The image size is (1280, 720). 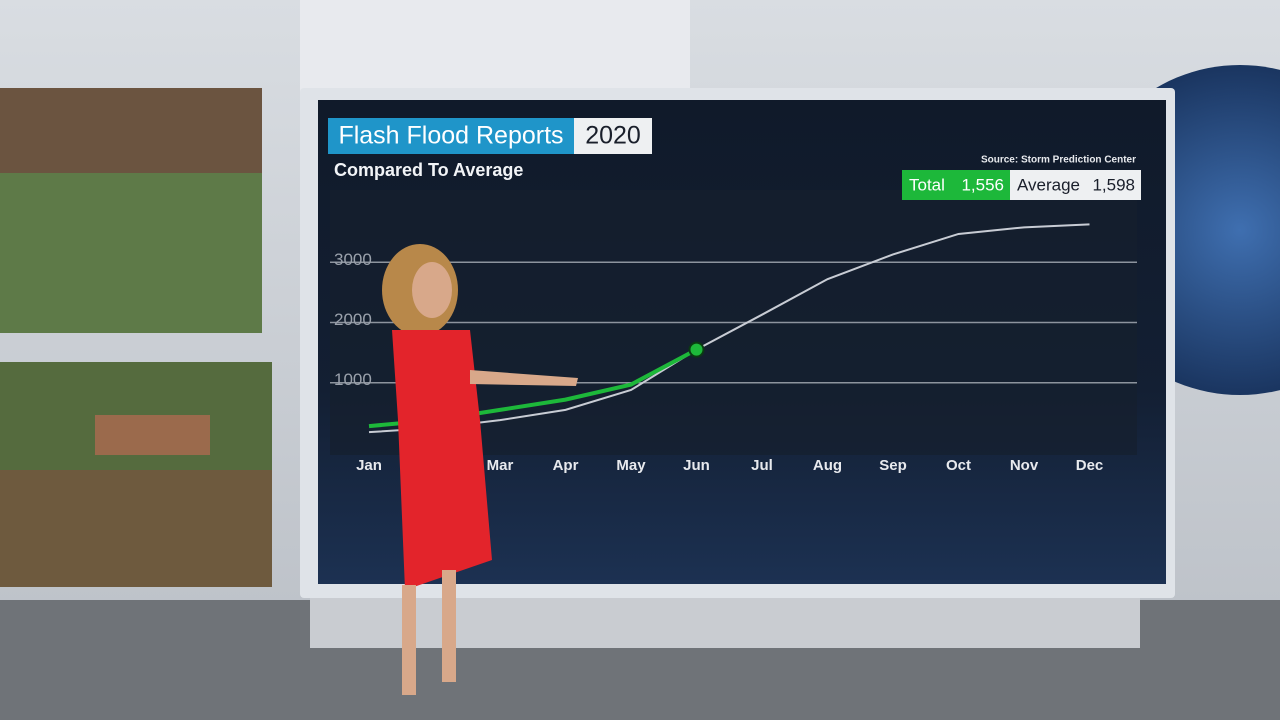 What do you see at coordinates (927, 184) in the screenshot?
I see `legend-label: Total` at bounding box center [927, 184].